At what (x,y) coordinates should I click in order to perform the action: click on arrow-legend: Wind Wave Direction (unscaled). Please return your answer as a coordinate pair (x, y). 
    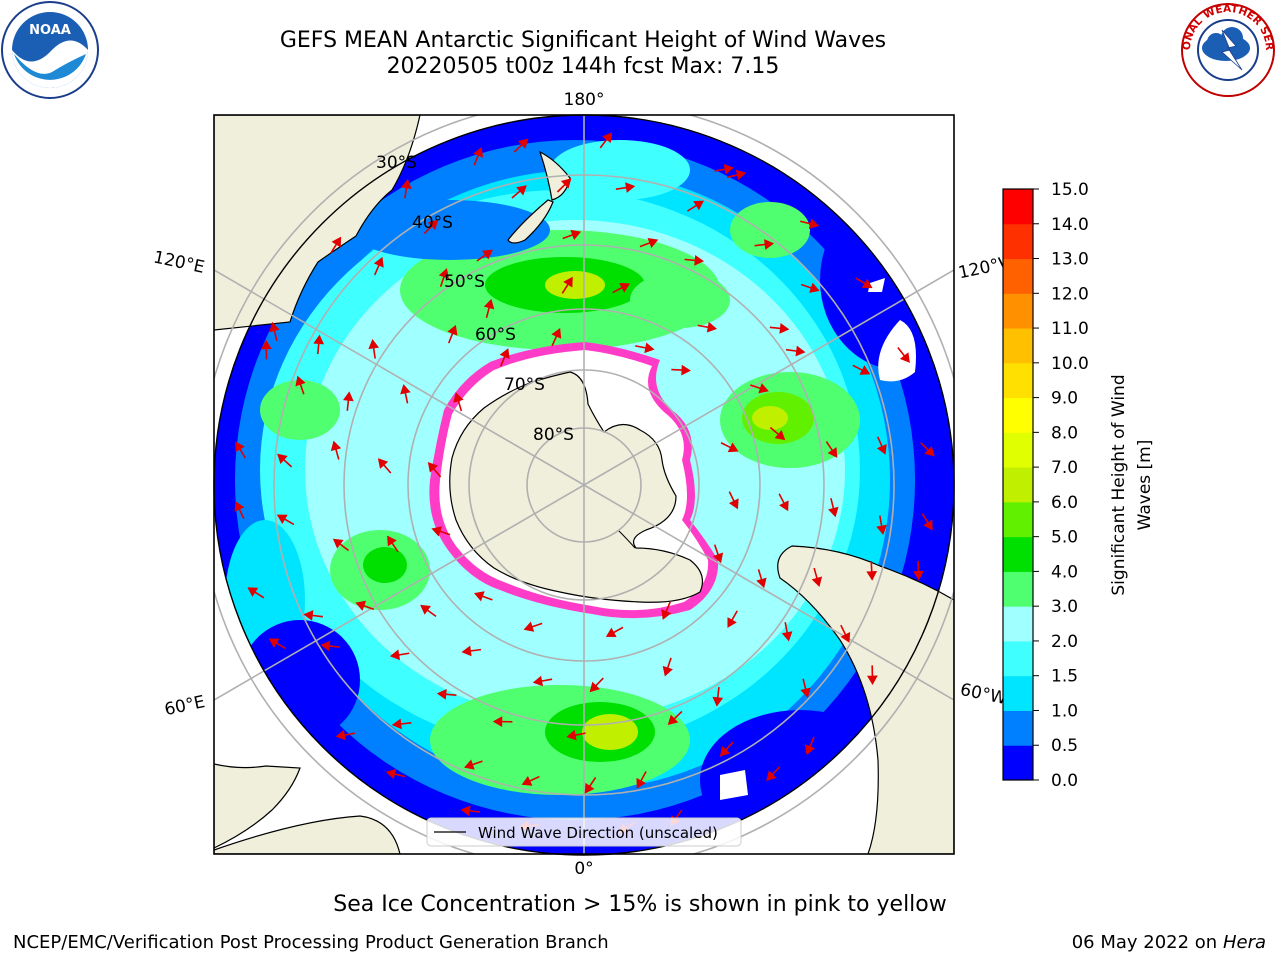
    Looking at the image, I should click on (584, 832).